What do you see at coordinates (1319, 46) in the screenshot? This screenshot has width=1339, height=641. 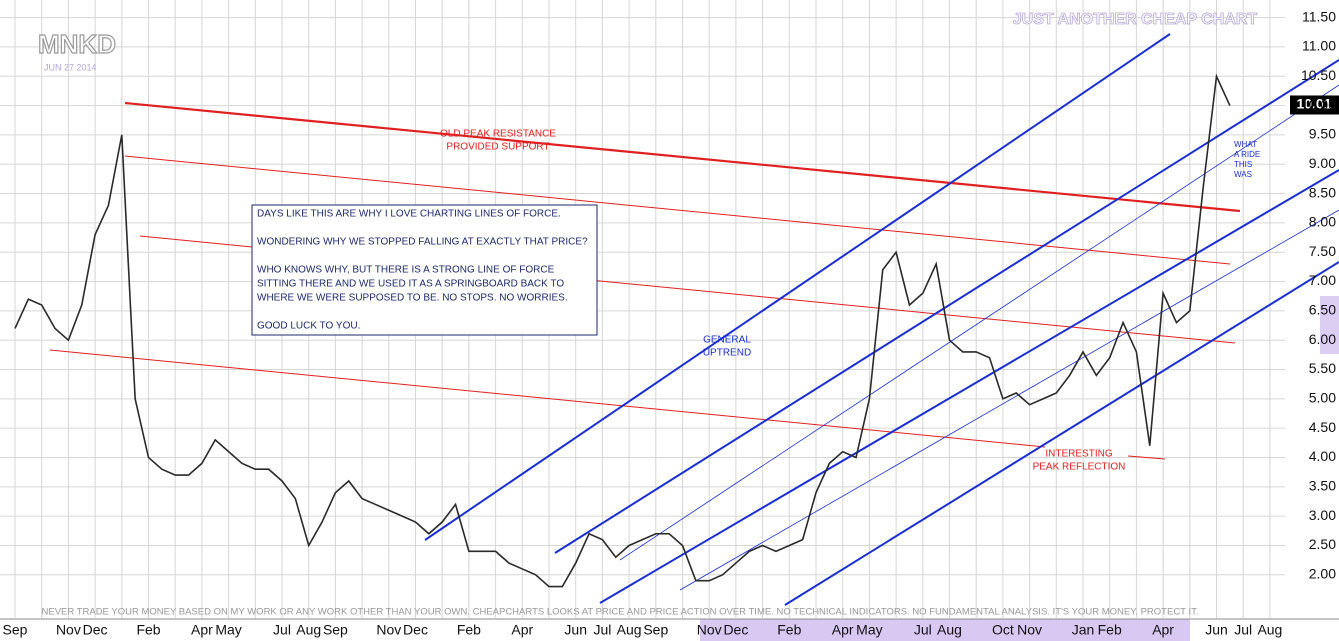 I see `y-tick-label: 11.00` at bounding box center [1319, 46].